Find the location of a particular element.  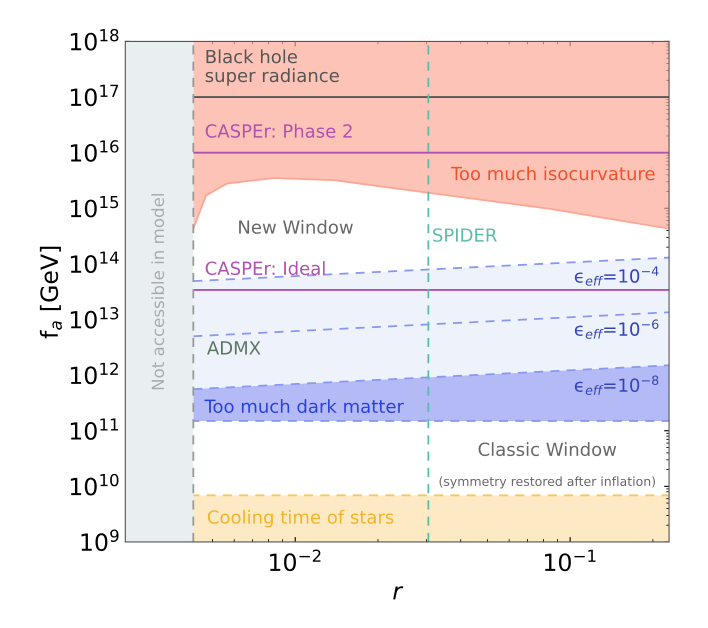

ref-line-label: Black hole super radiance is located at coordinates (272, 67).